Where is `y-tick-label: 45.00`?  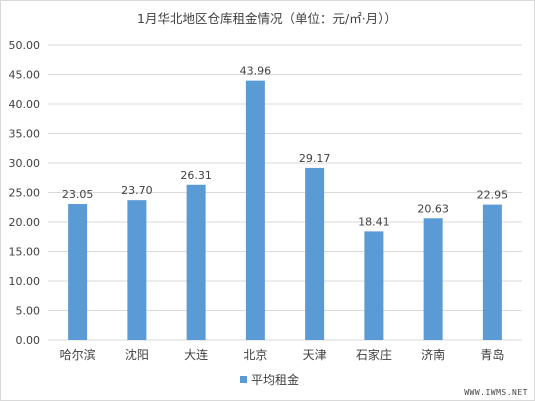 y-tick-label: 45.00 is located at coordinates (25, 75).